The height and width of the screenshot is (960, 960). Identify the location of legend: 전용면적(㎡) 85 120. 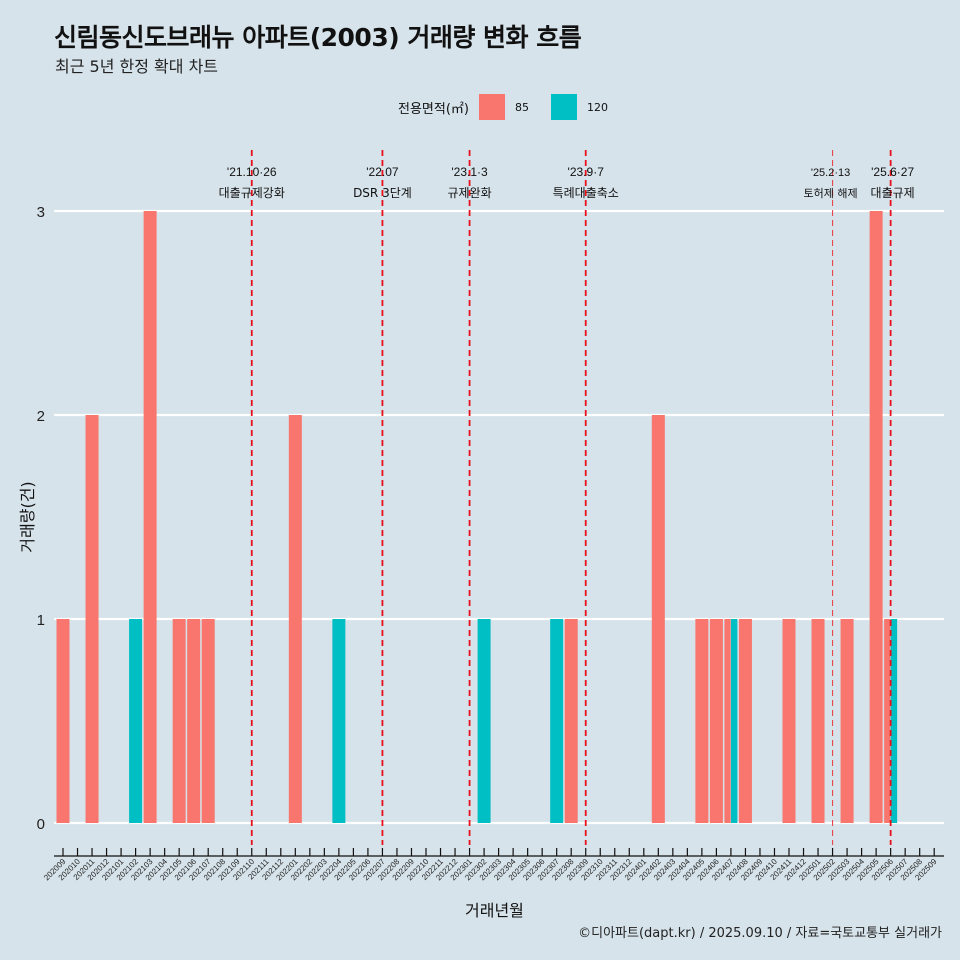
(514, 107).